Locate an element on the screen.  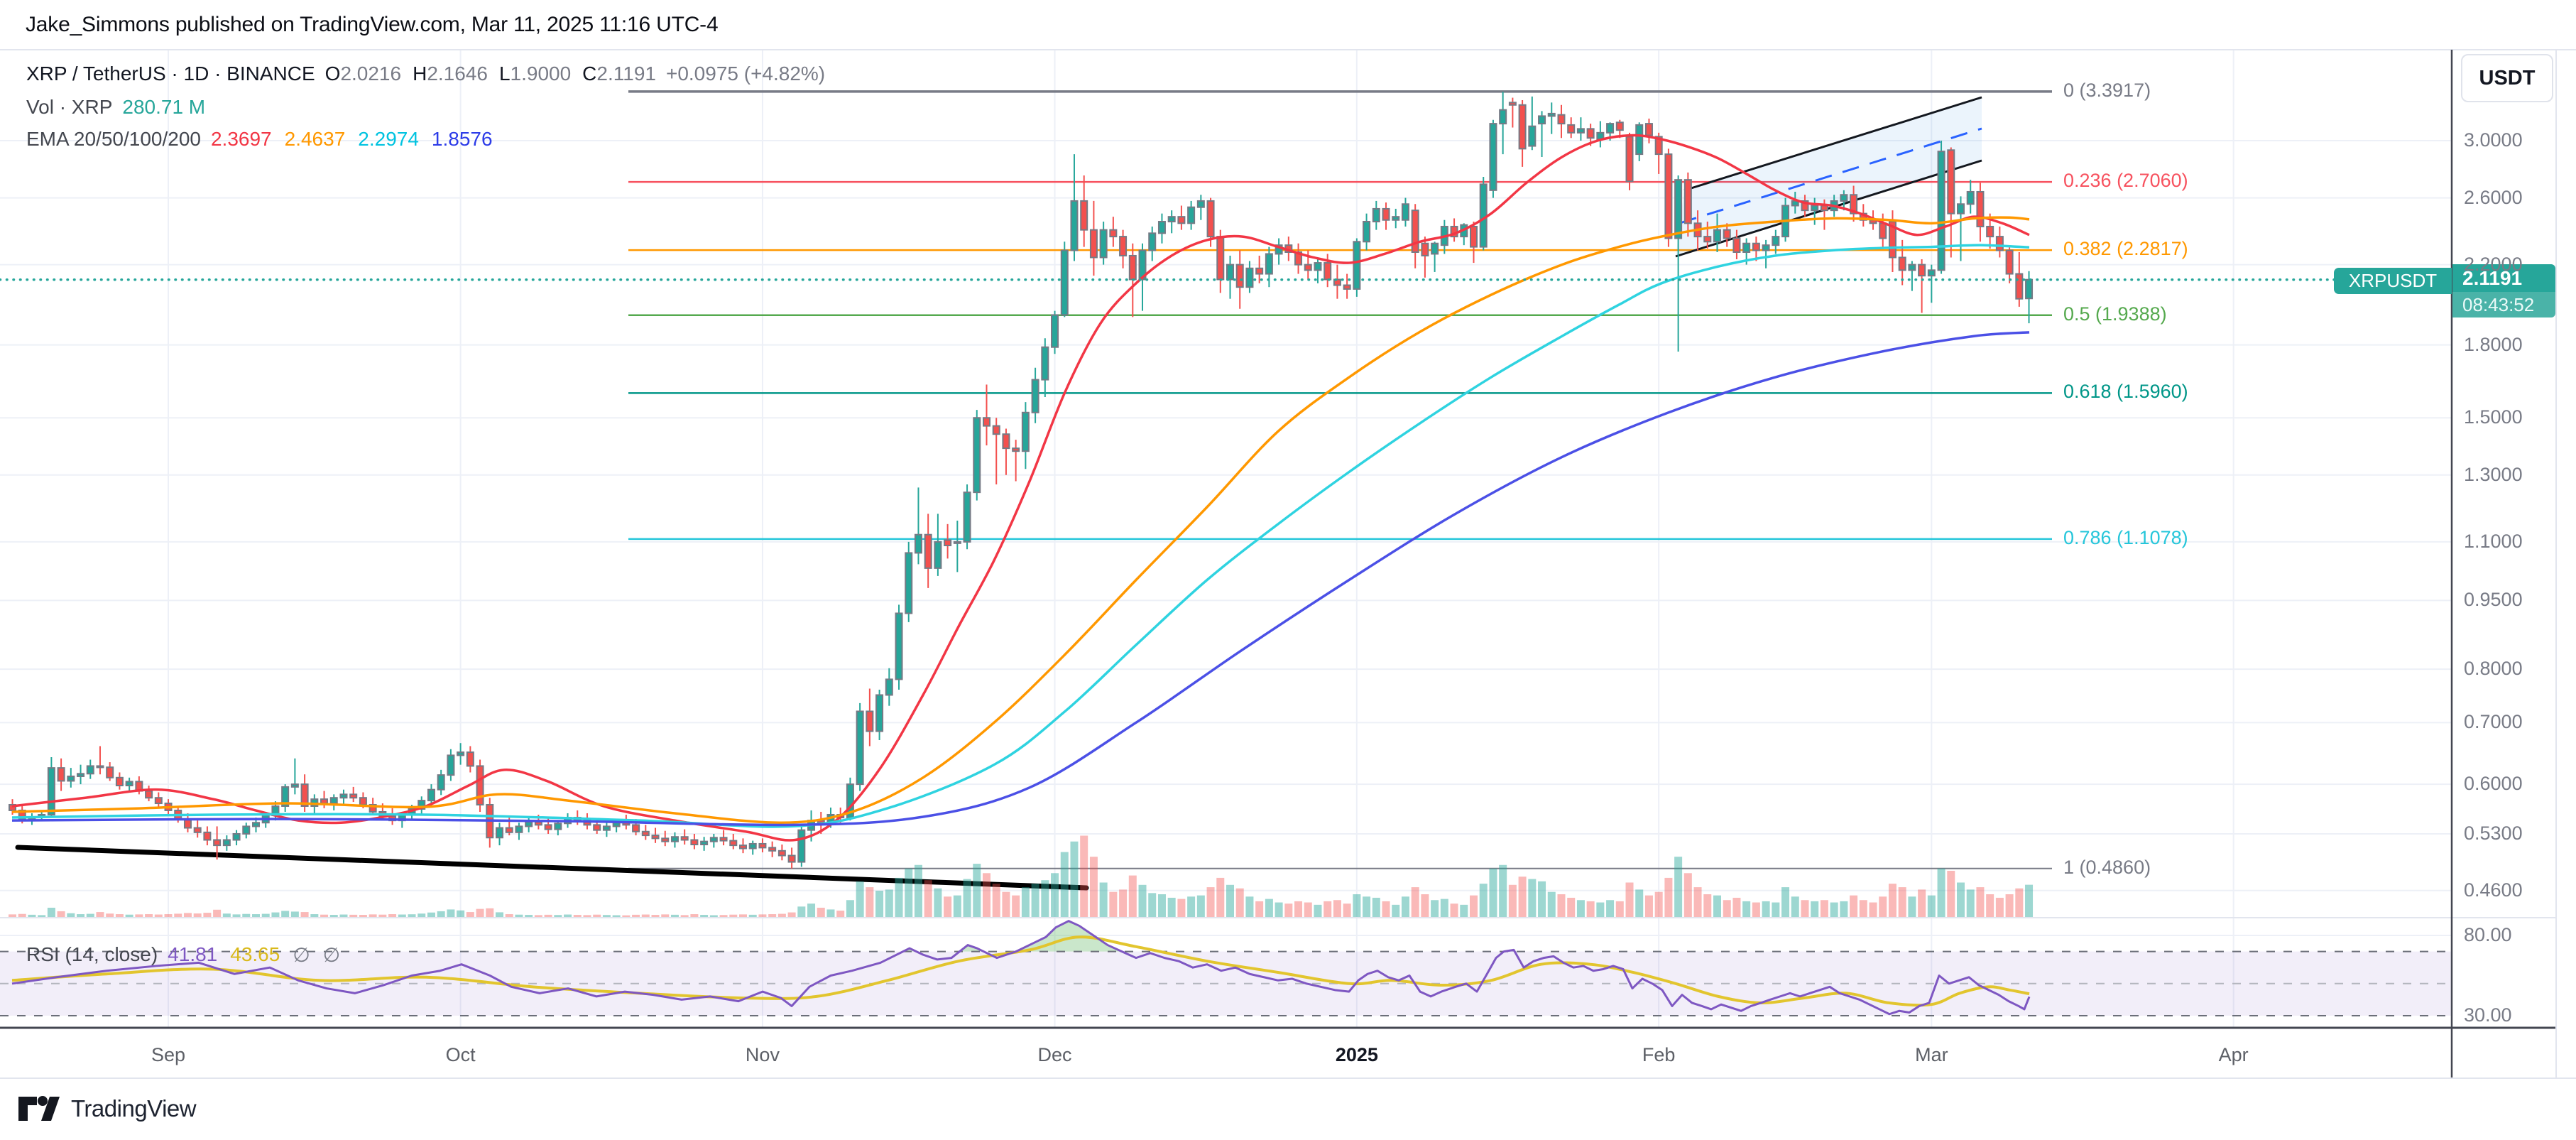
fib-level-label: 1 (0.4860) is located at coordinates (2107, 867).